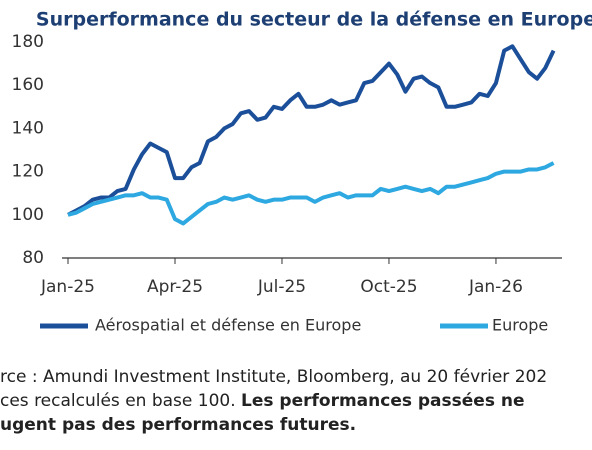 This screenshot has height=450, width=592. What do you see at coordinates (28, 215) in the screenshot?
I see `y-tick-label: 100` at bounding box center [28, 215].